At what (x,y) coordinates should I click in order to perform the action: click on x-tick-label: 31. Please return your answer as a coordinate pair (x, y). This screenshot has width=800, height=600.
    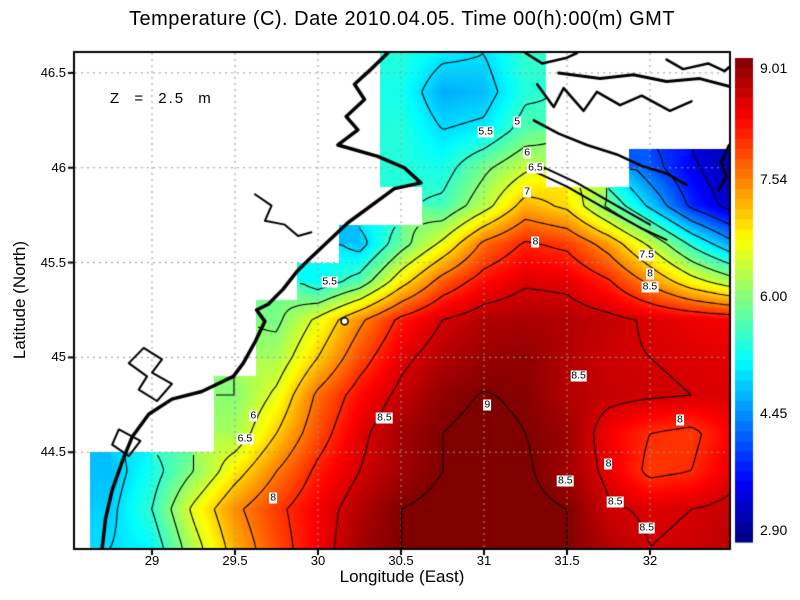
    Looking at the image, I should click on (484, 560).